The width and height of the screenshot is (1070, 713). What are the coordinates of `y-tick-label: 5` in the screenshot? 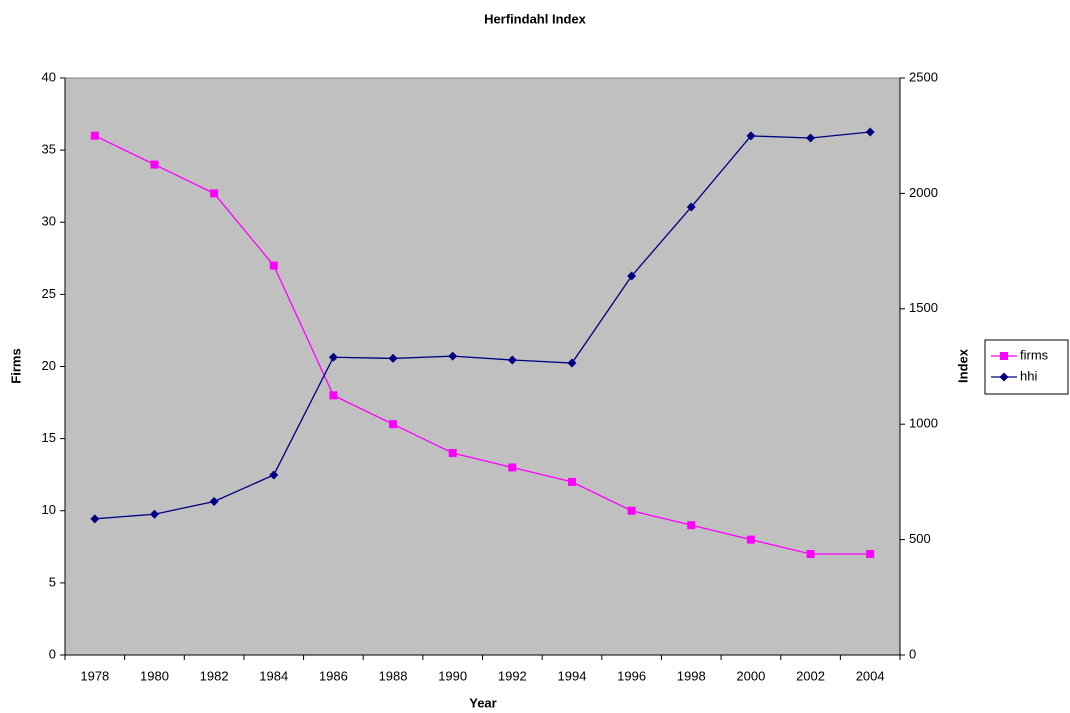 It's located at (52, 581).